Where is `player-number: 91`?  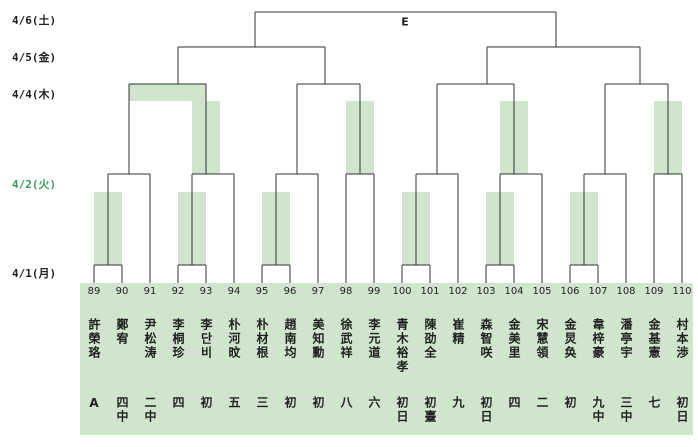 player-number: 91 is located at coordinates (150, 291).